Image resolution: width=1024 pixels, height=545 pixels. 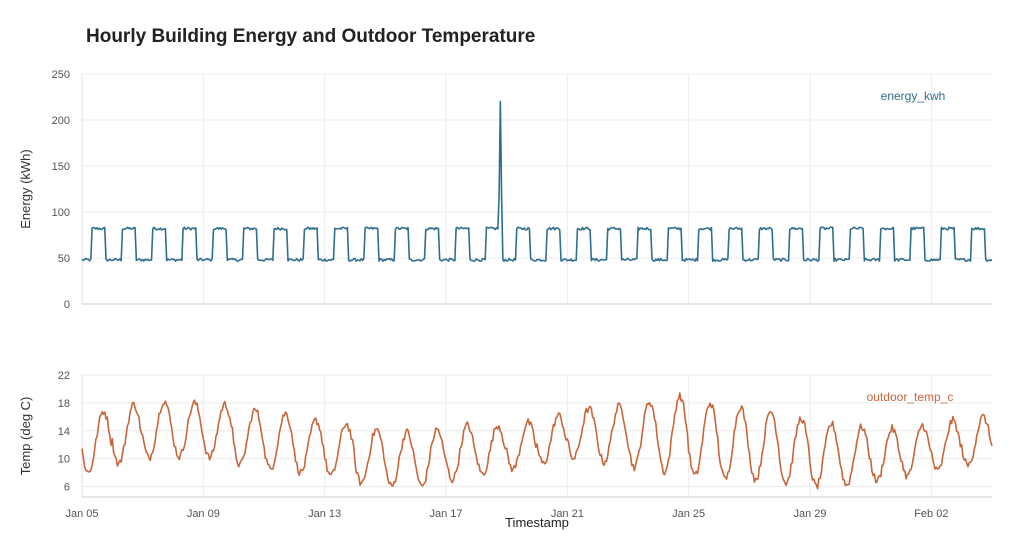 What do you see at coordinates (537, 522) in the screenshot?
I see `x-axis-label: Timestamp` at bounding box center [537, 522].